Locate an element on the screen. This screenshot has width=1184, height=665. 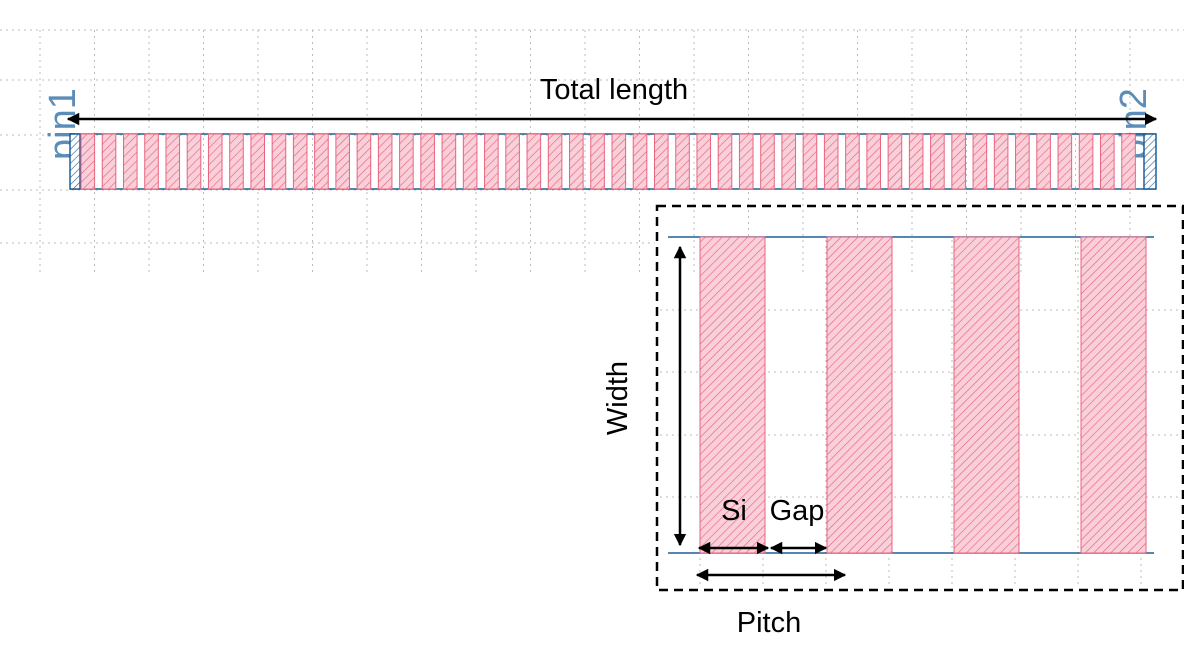
gap-label: Gap is located at coordinates (797, 511).